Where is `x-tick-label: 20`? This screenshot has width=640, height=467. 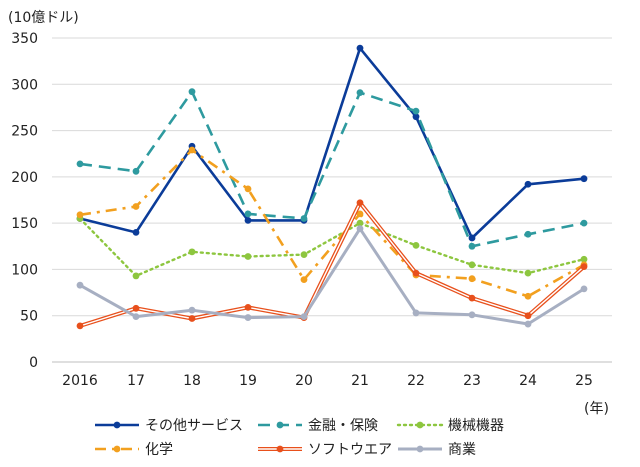
x-tick-label: 20 is located at coordinates (304, 381).